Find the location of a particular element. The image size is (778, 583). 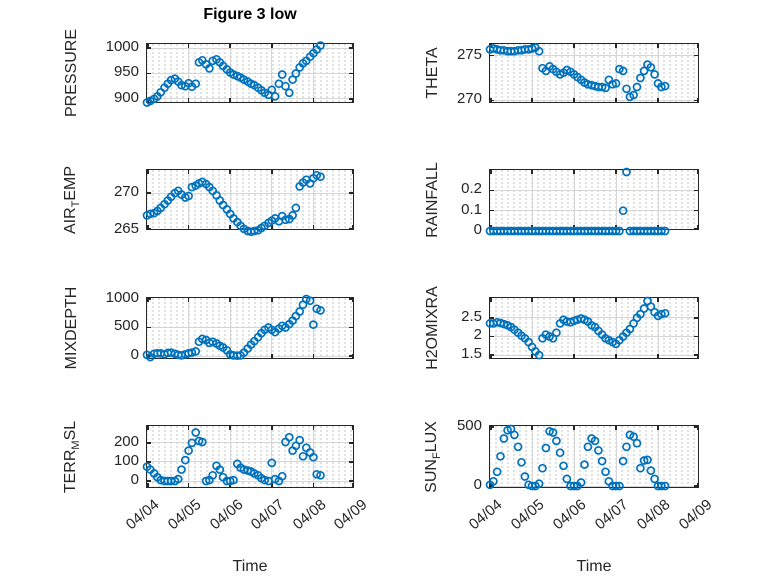

y-axis-label-text: LUX is located at coordinates (431, 436).